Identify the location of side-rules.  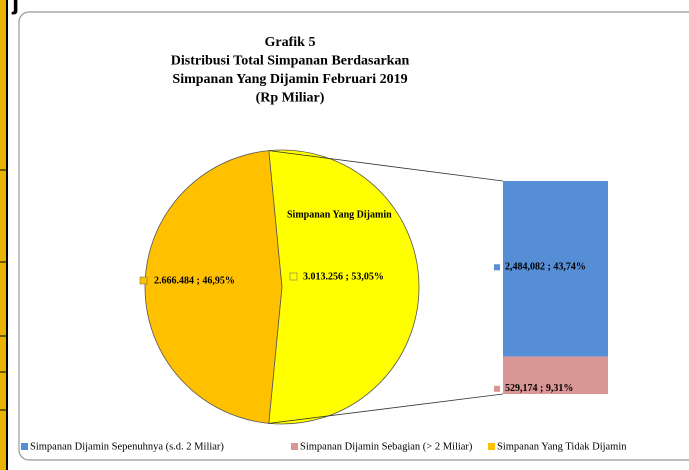
(3, 290).